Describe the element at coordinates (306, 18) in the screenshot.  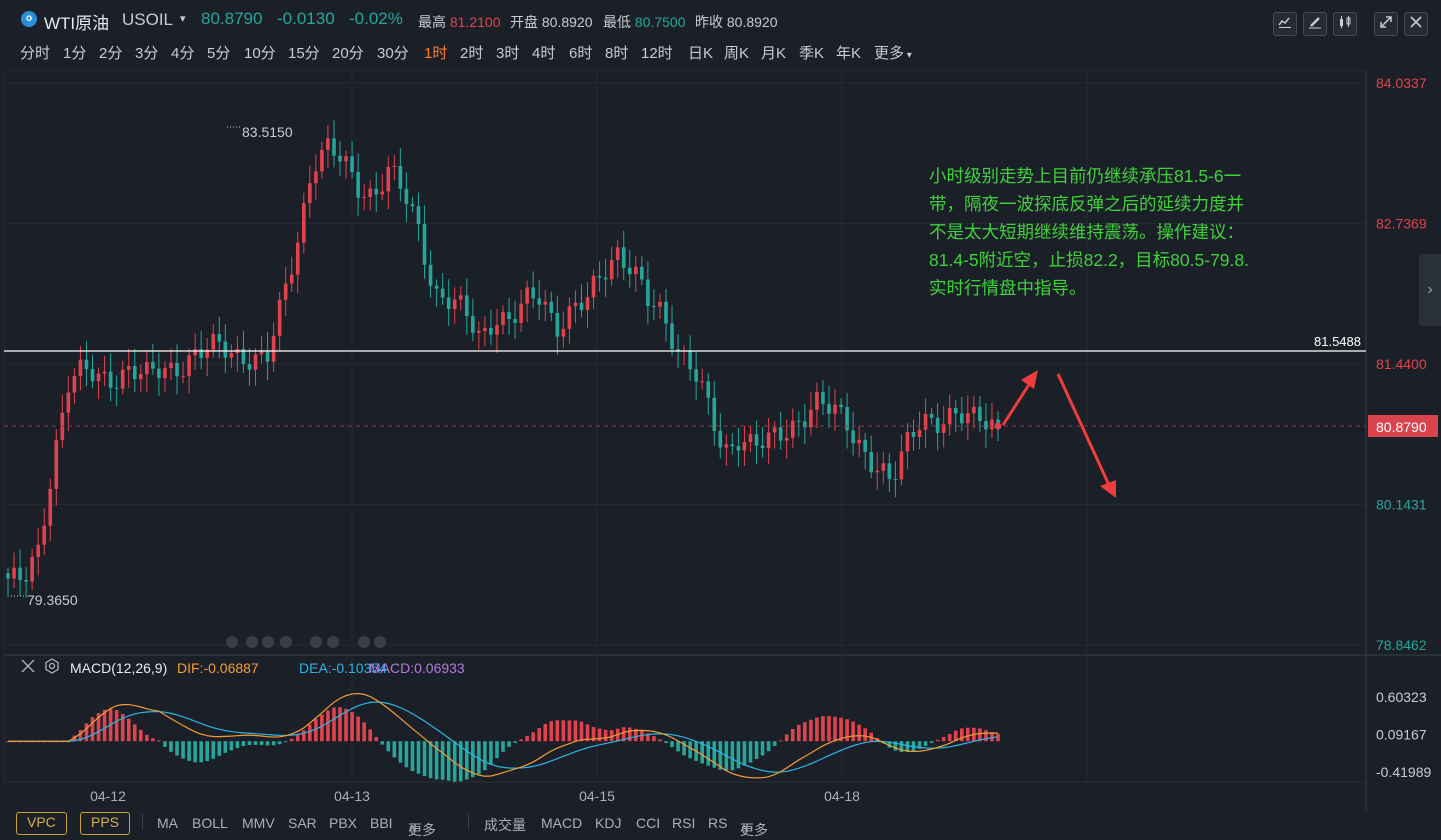
I see `price-change: -0.0130` at that location.